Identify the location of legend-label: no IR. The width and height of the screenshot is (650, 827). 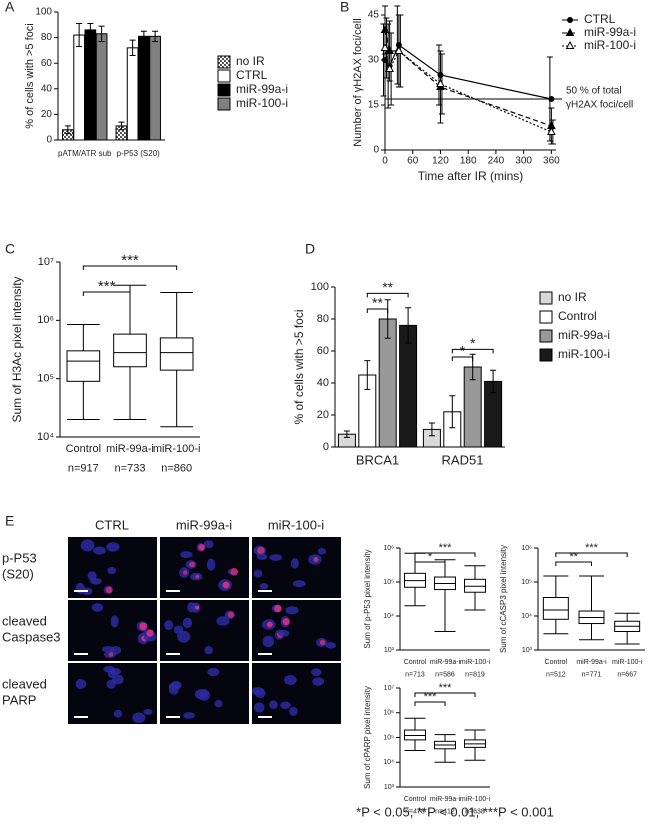
(250, 61).